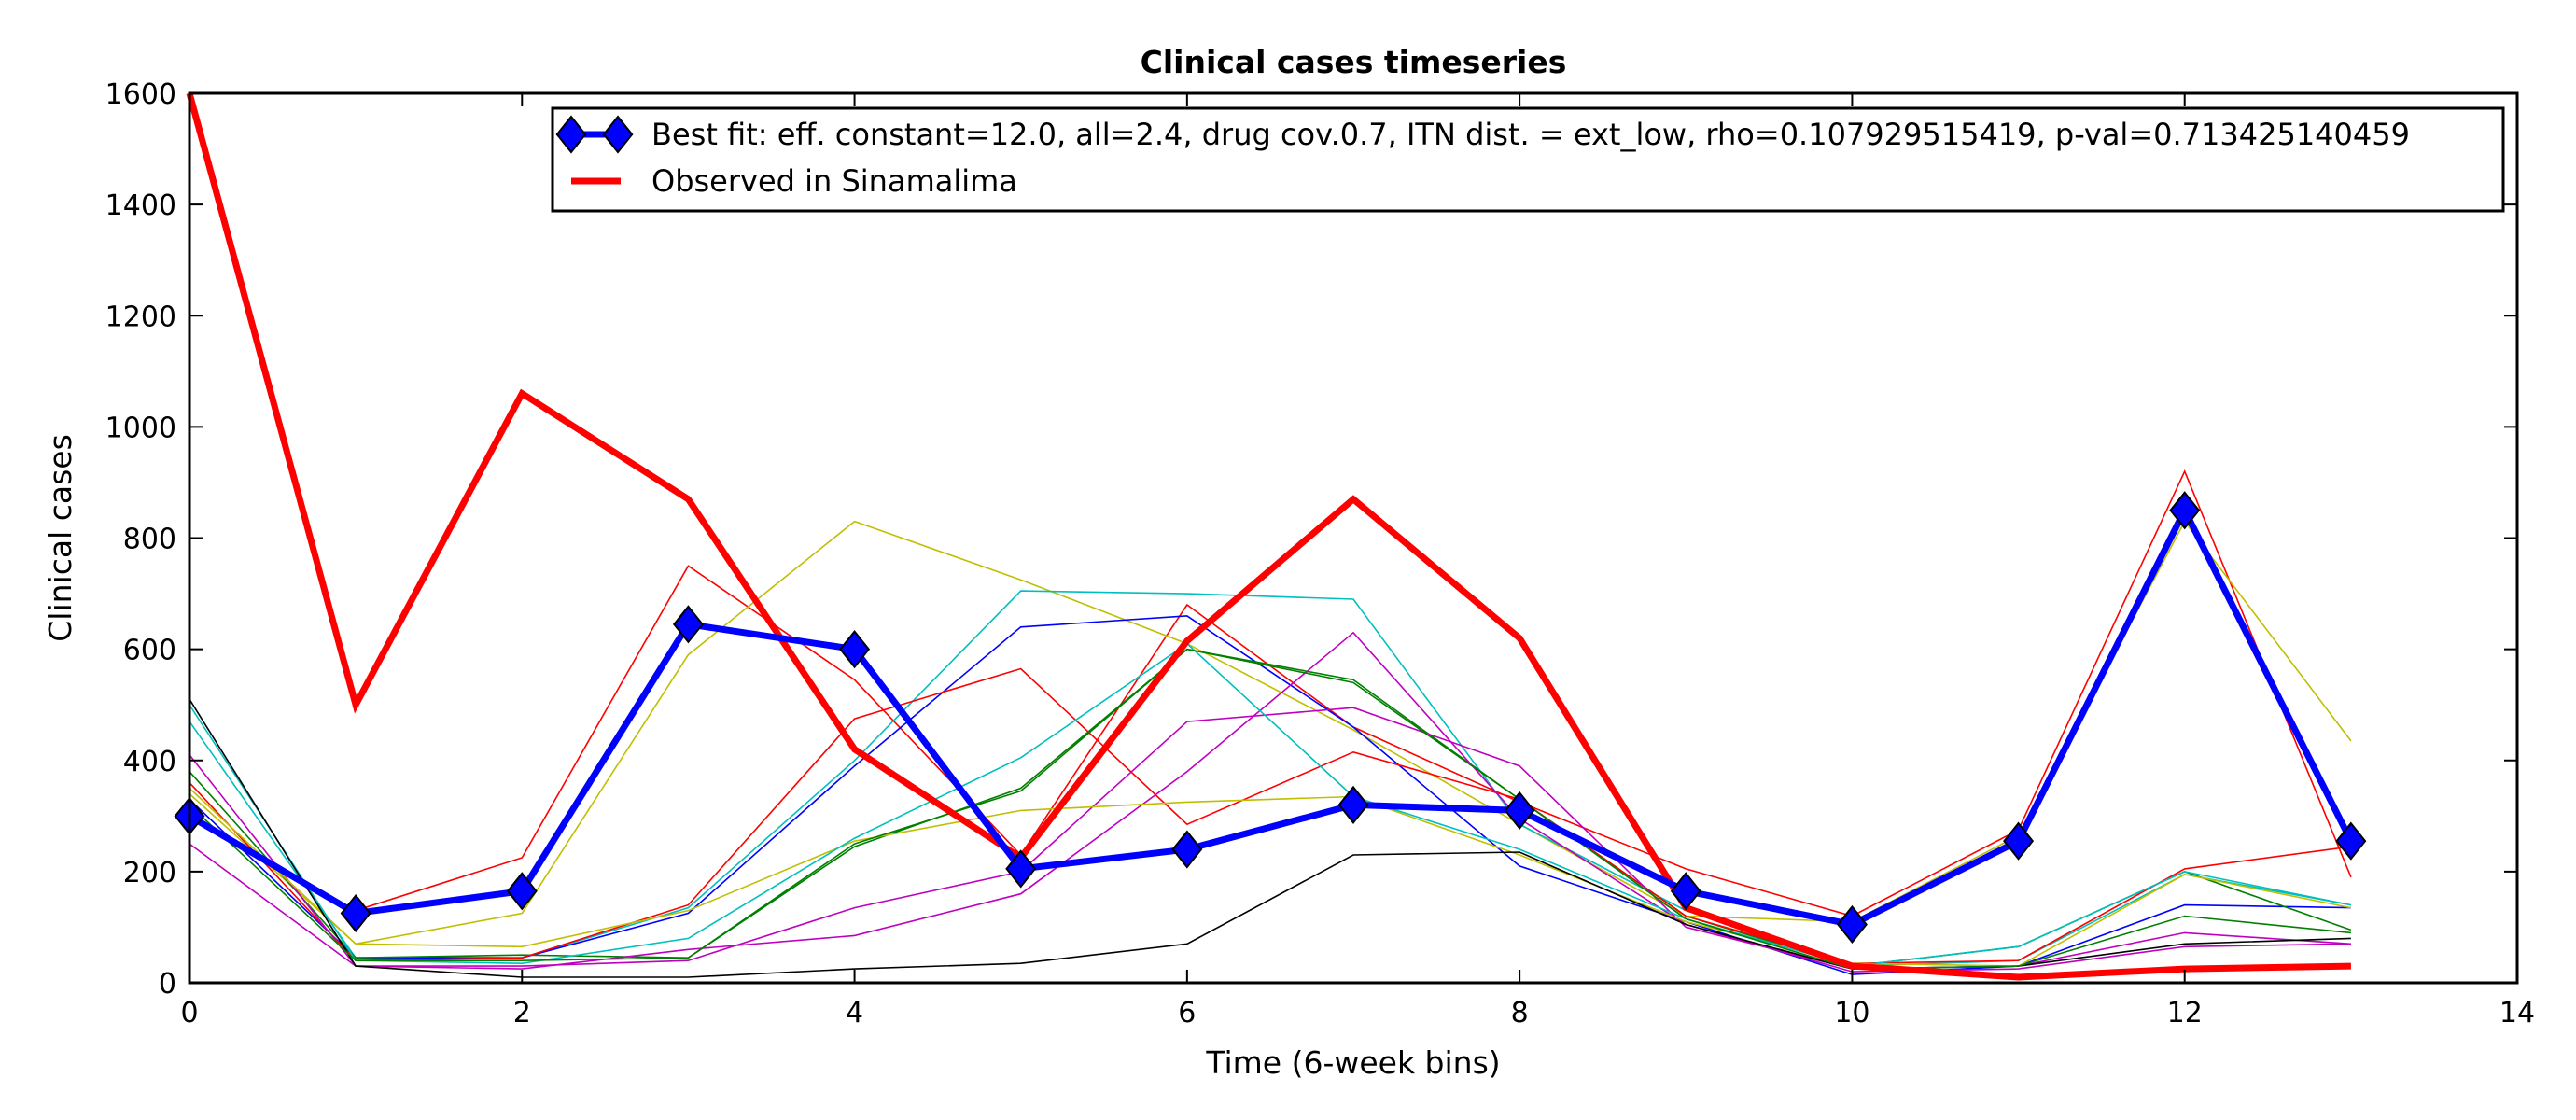  What do you see at coordinates (1851, 1013) in the screenshot?
I see `x-tick-label: 10` at bounding box center [1851, 1013].